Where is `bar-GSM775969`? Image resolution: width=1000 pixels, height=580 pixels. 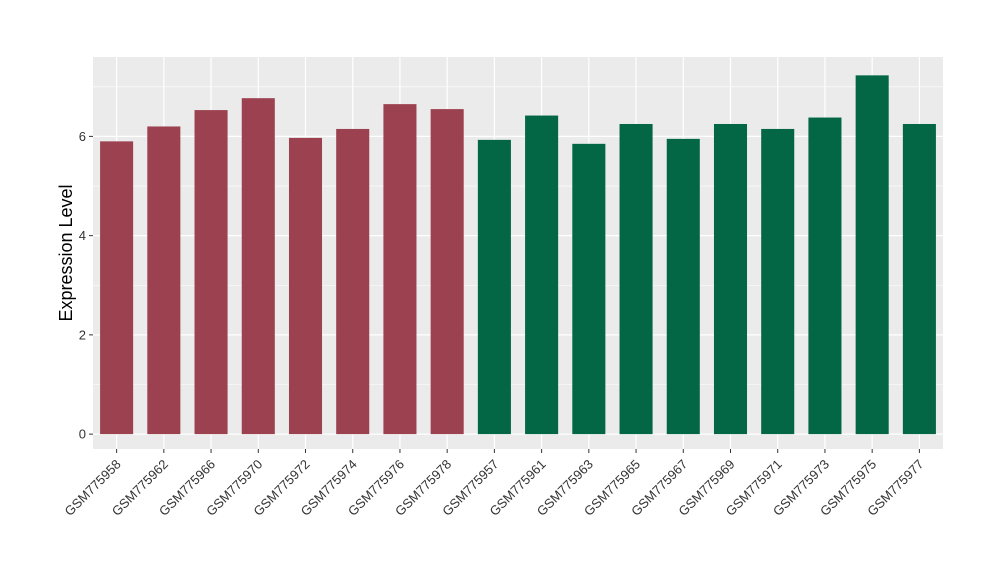
bar-GSM775969 is located at coordinates (730, 279).